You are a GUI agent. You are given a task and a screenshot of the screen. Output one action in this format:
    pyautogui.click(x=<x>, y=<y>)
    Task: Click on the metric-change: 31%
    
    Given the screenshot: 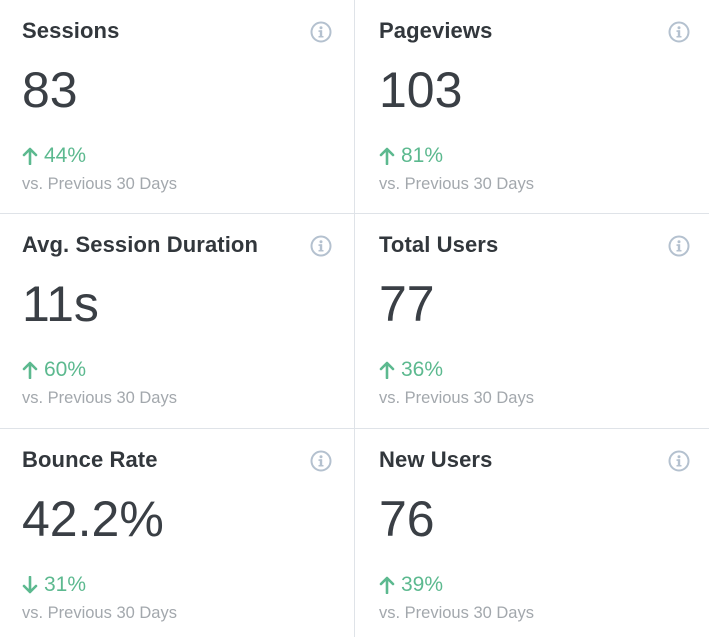 What is the action you would take?
    pyautogui.click(x=54, y=585)
    